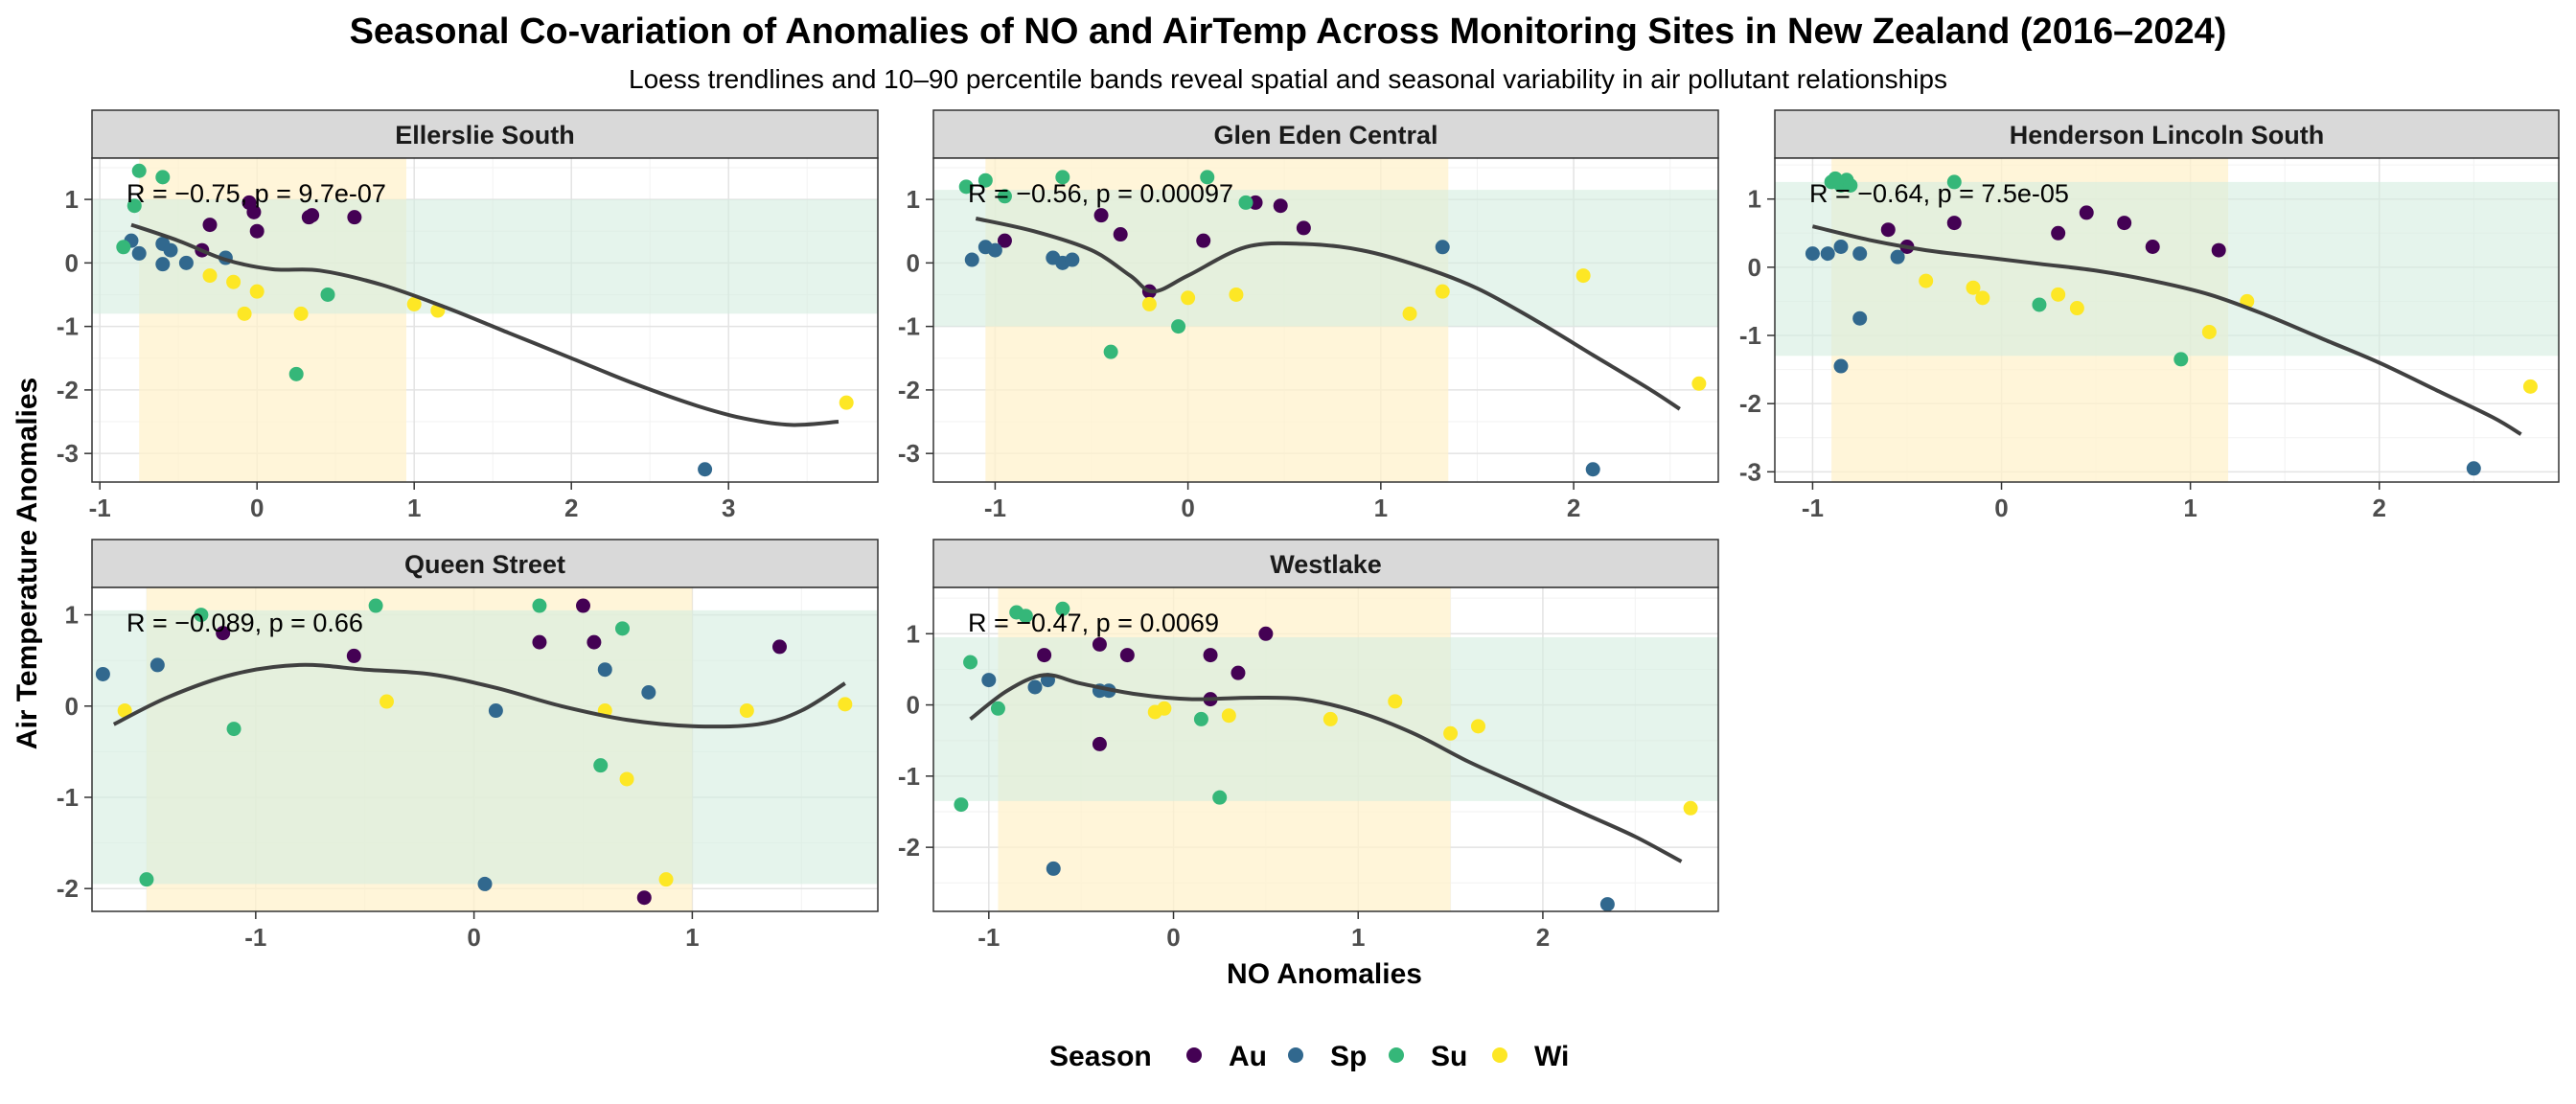 The width and height of the screenshot is (2576, 1104). I want to click on y-tick-label: -3, so click(909, 453).